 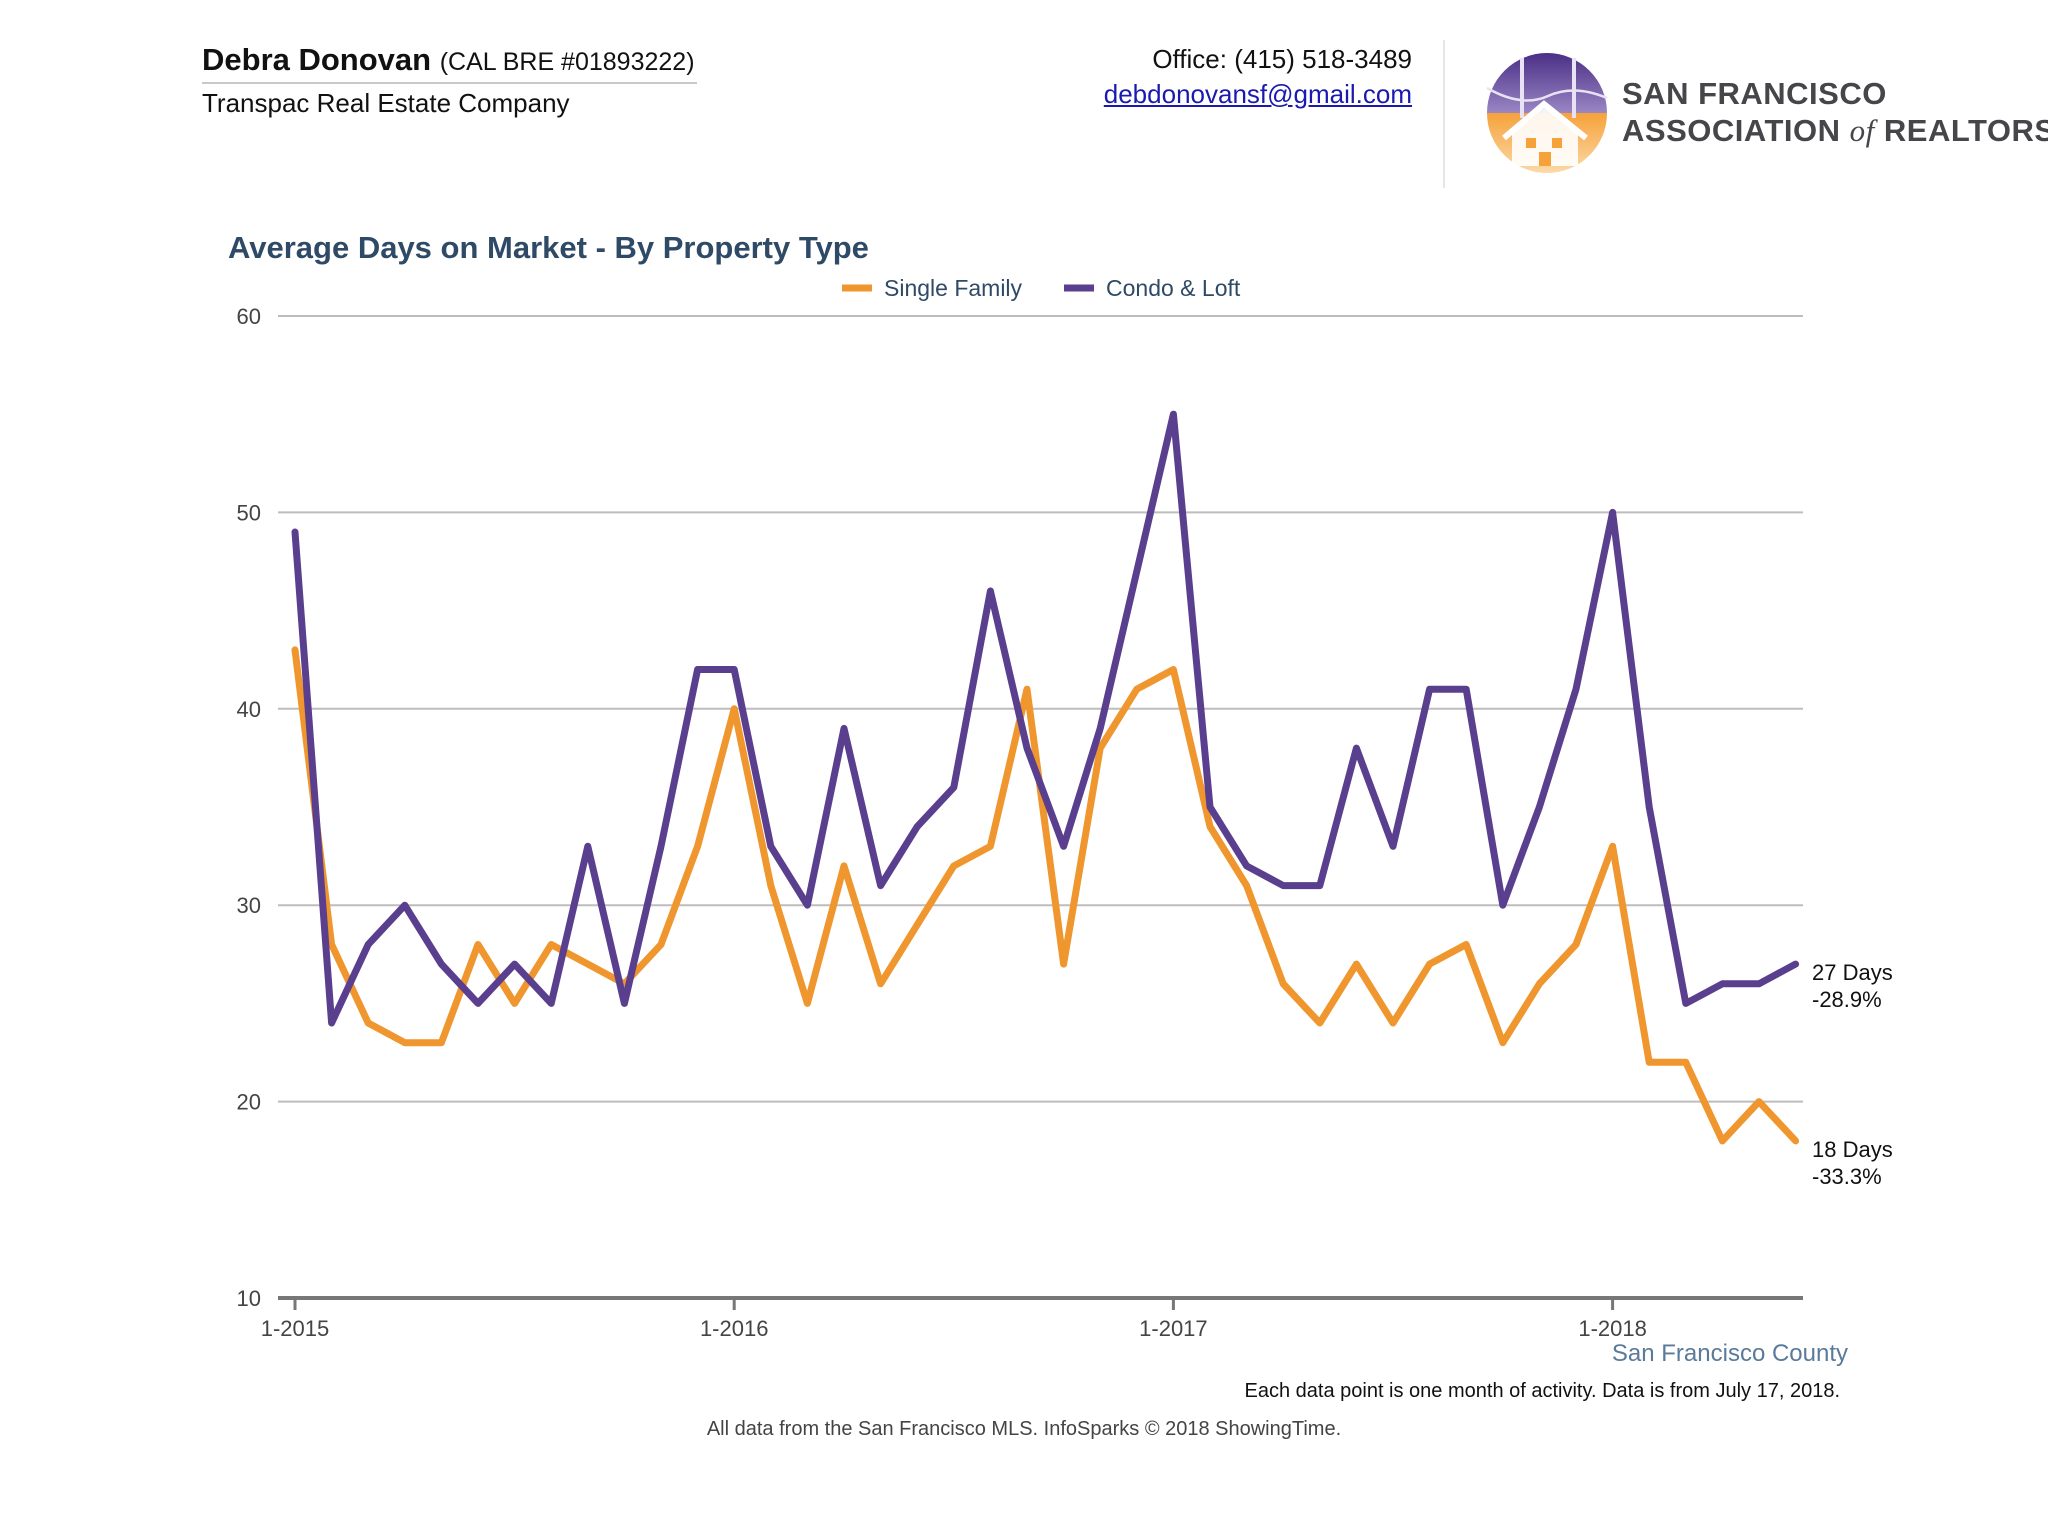 What do you see at coordinates (1852, 1074) in the screenshot?
I see `end-labels: 18 Days-33.3% 27 Days-28.9%` at bounding box center [1852, 1074].